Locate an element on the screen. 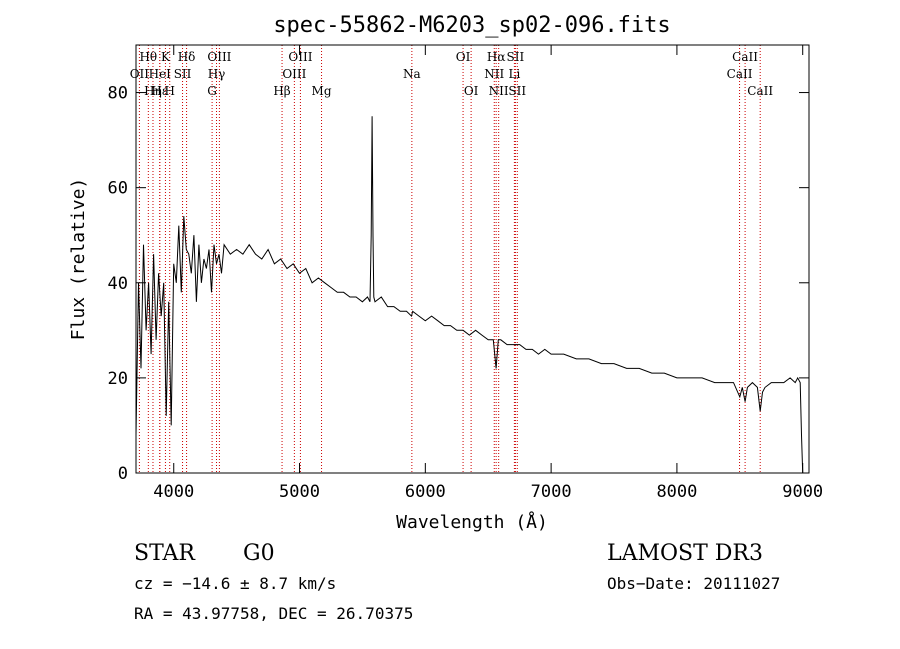 The width and height of the screenshot is (900, 649). y-tick-label-40: 40 is located at coordinates (118, 284).